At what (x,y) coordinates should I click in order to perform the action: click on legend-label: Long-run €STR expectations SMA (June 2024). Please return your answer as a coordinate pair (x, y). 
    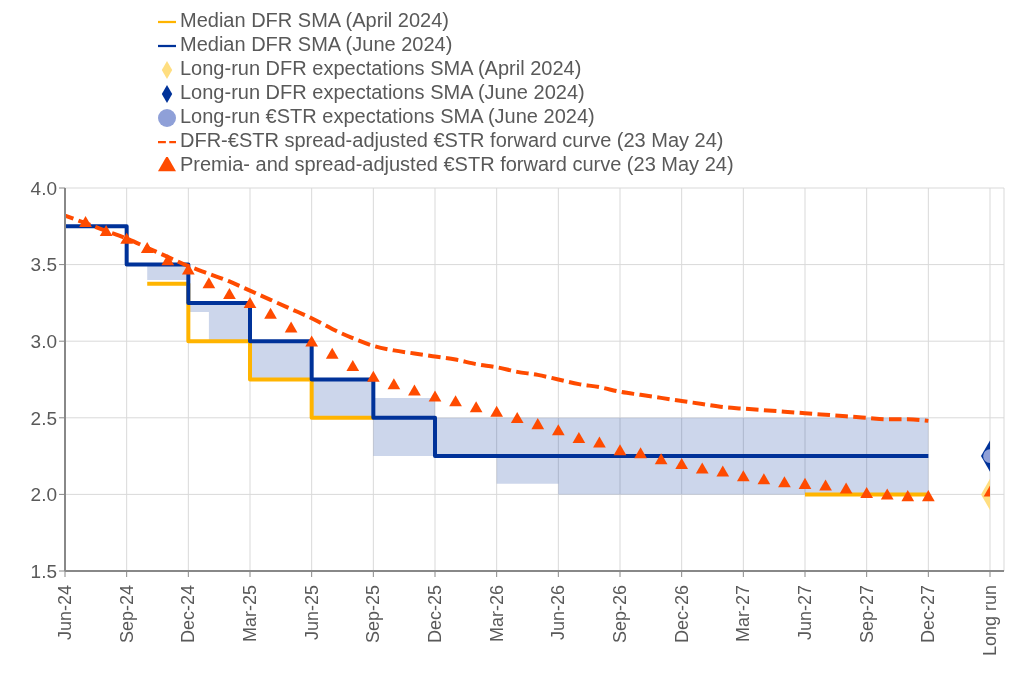
    Looking at the image, I should click on (387, 116).